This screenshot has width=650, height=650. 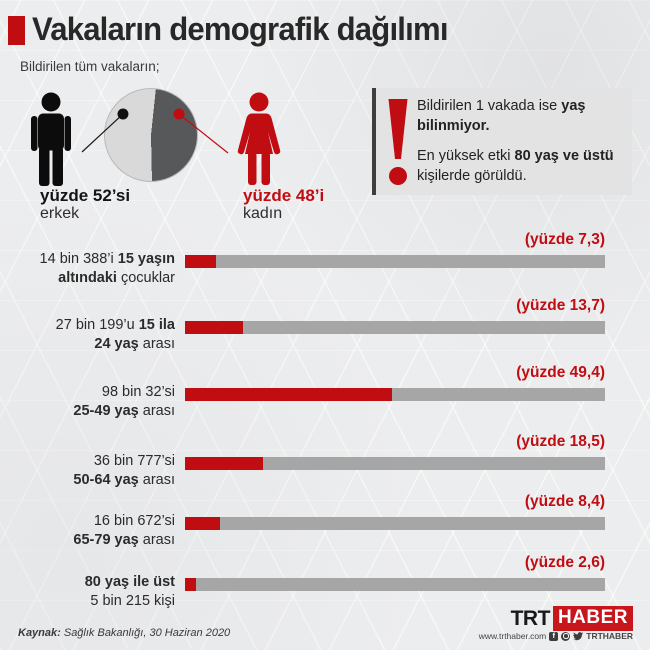 I want to click on female-percent-label: yüzde 48’i, so click(x=284, y=195).